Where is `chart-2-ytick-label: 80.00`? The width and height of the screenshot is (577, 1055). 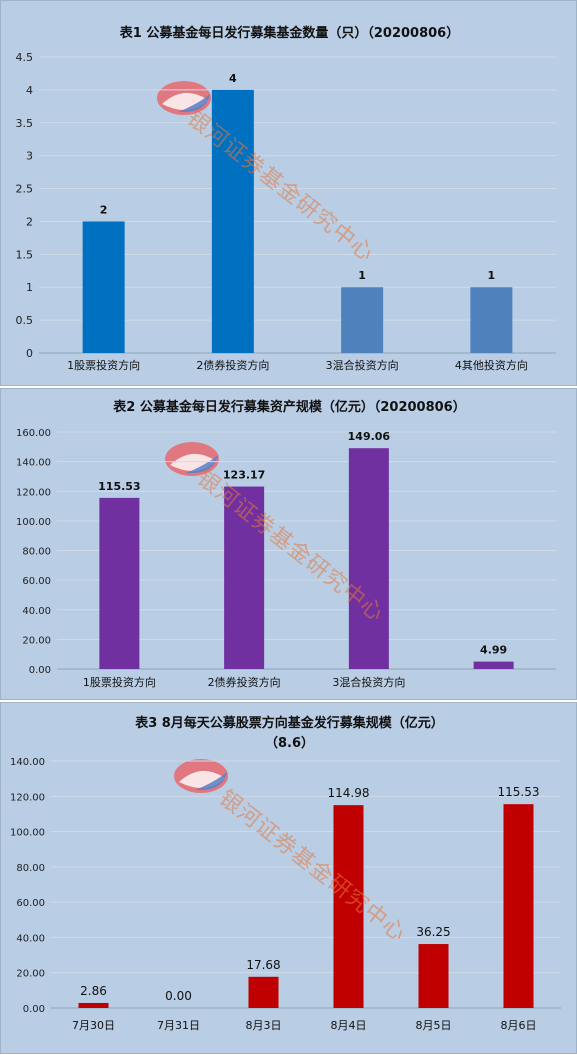
chart-2-ytick-label: 80.00 is located at coordinates (36, 552).